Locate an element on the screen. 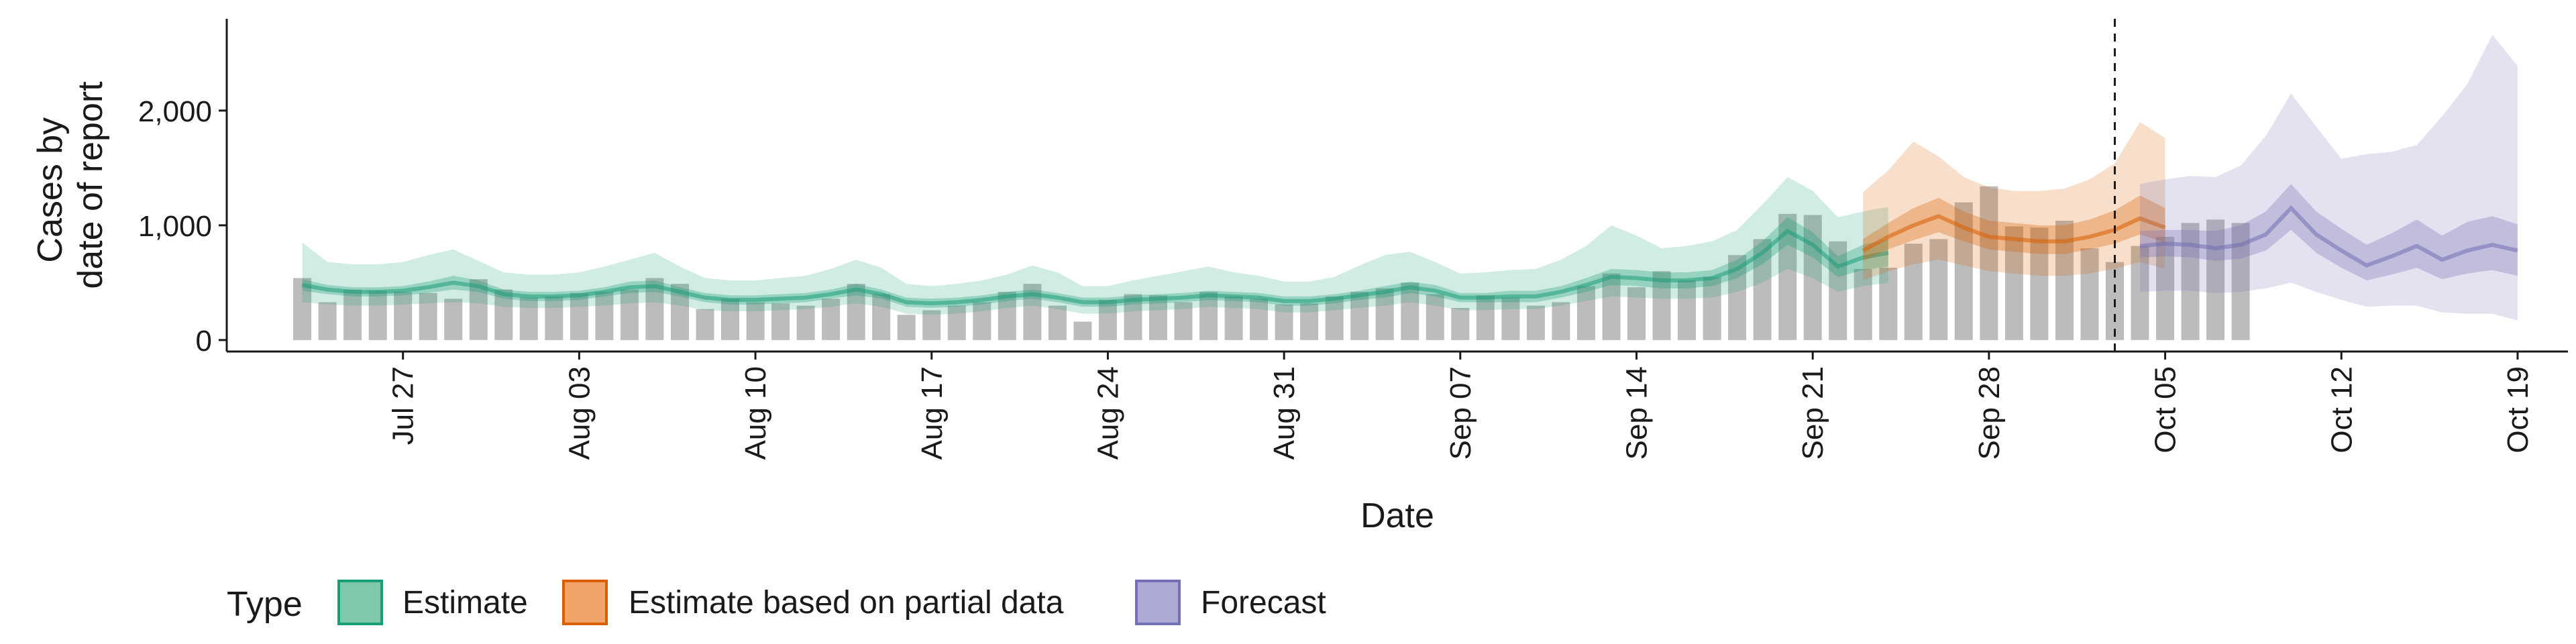 Image resolution: width=2576 pixels, height=644 pixels. estimate-outer-band is located at coordinates (1095, 246).